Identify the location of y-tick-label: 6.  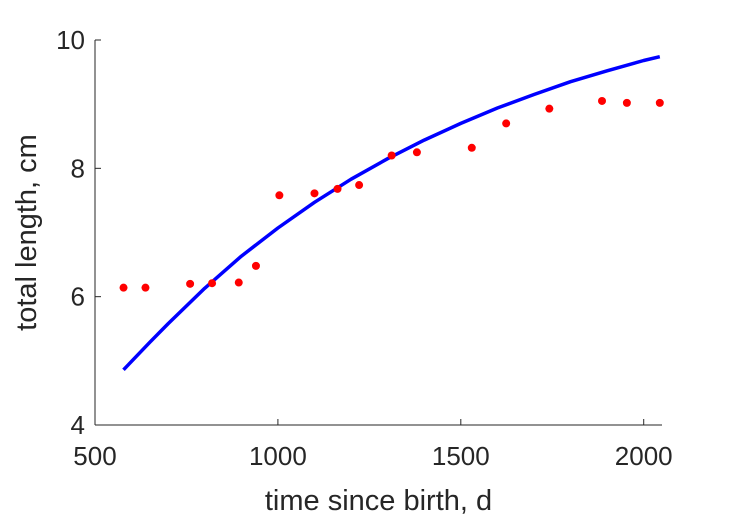
(78, 297).